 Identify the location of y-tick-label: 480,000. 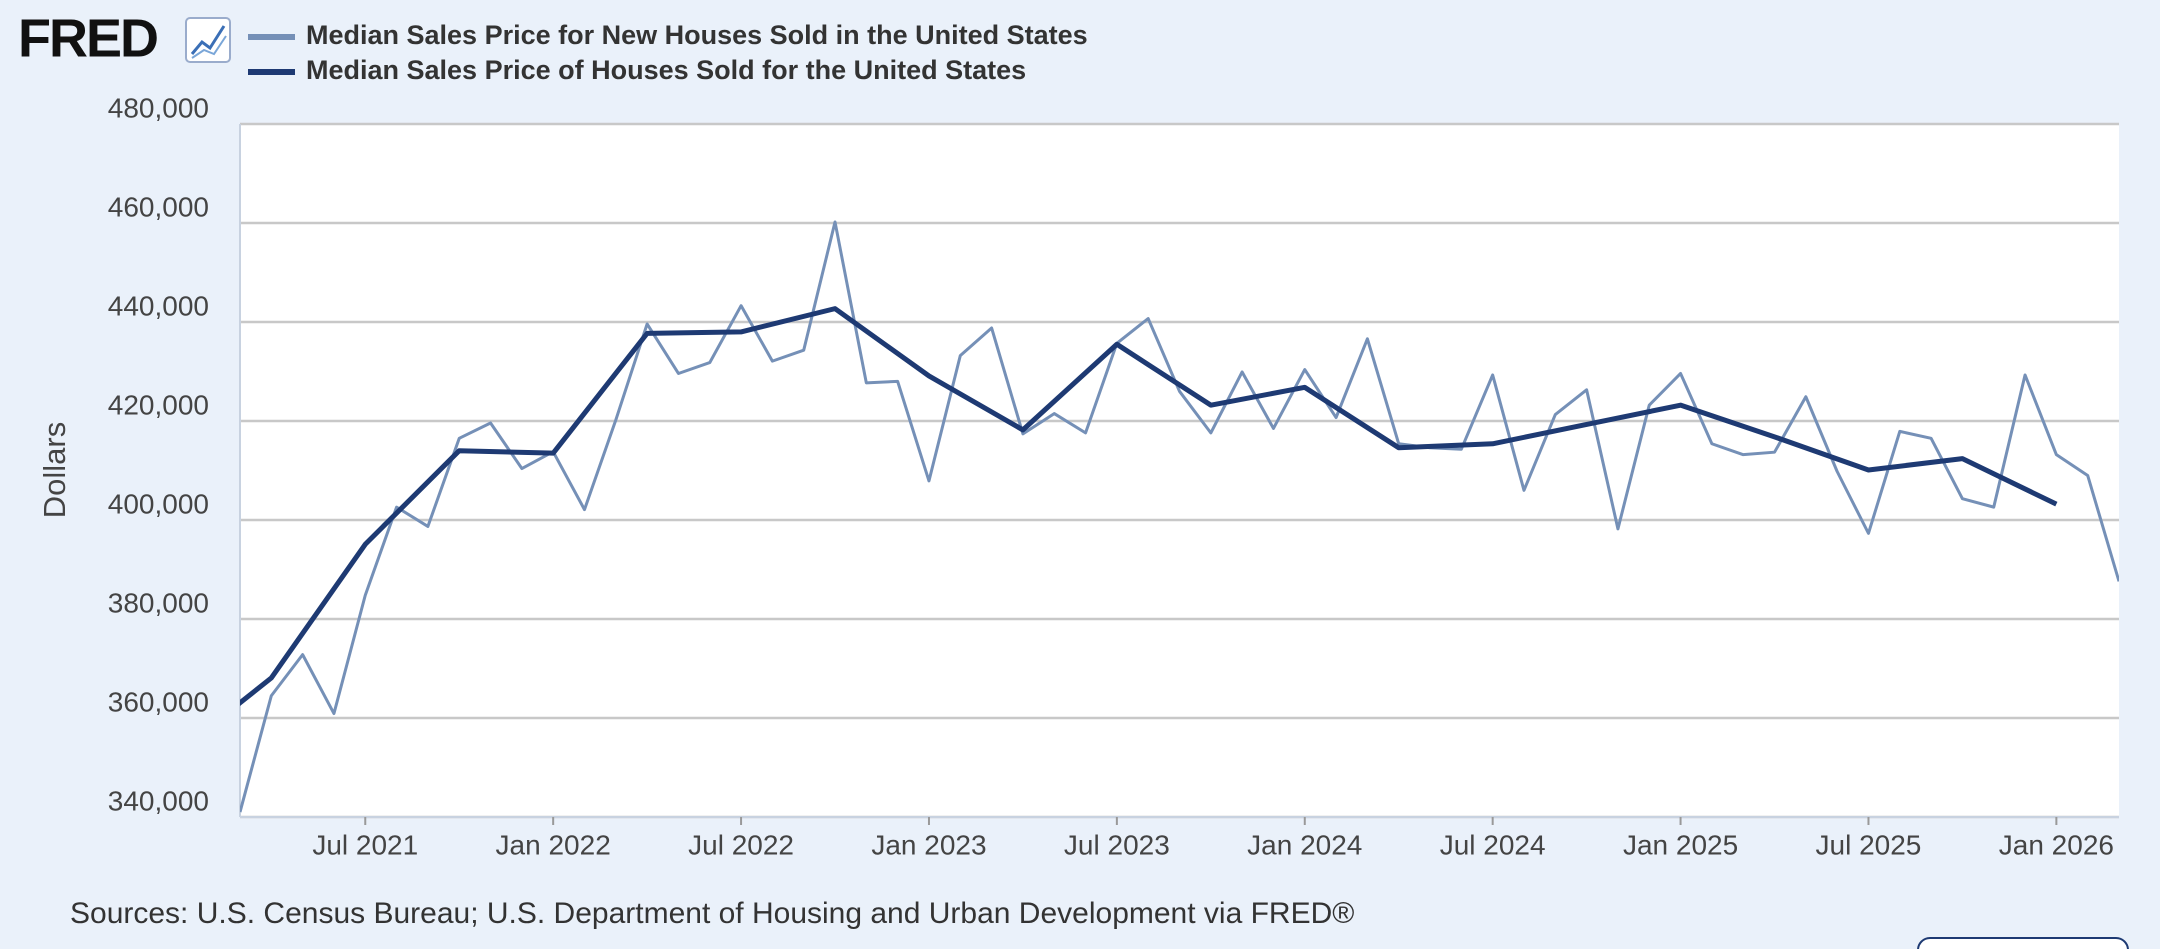
(158, 107).